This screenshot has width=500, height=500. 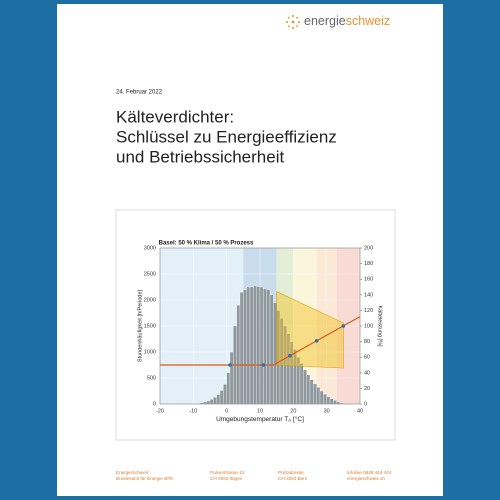 I want to click on y2-tick-label: 100, so click(x=368, y=326).